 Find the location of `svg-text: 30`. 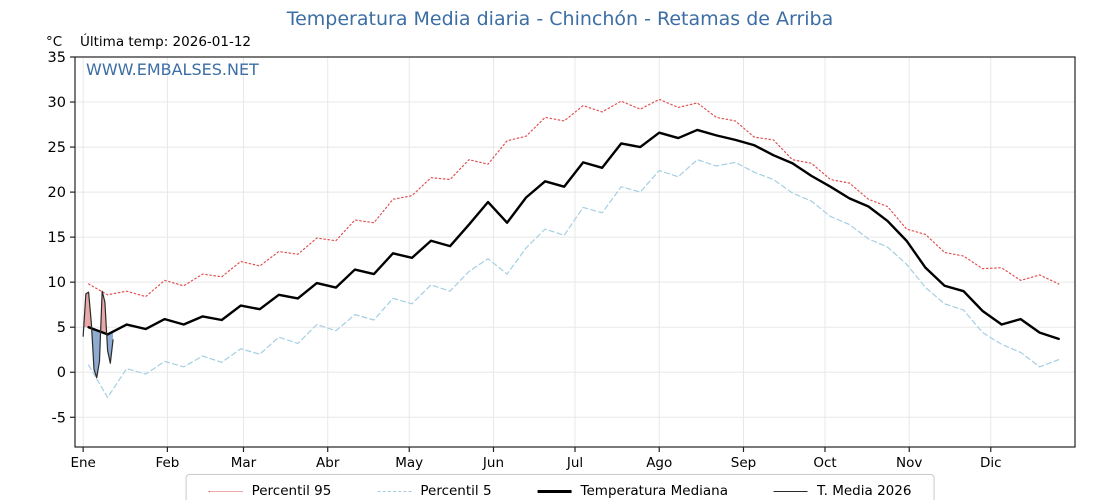

svg-text: 30 is located at coordinates (57, 103).